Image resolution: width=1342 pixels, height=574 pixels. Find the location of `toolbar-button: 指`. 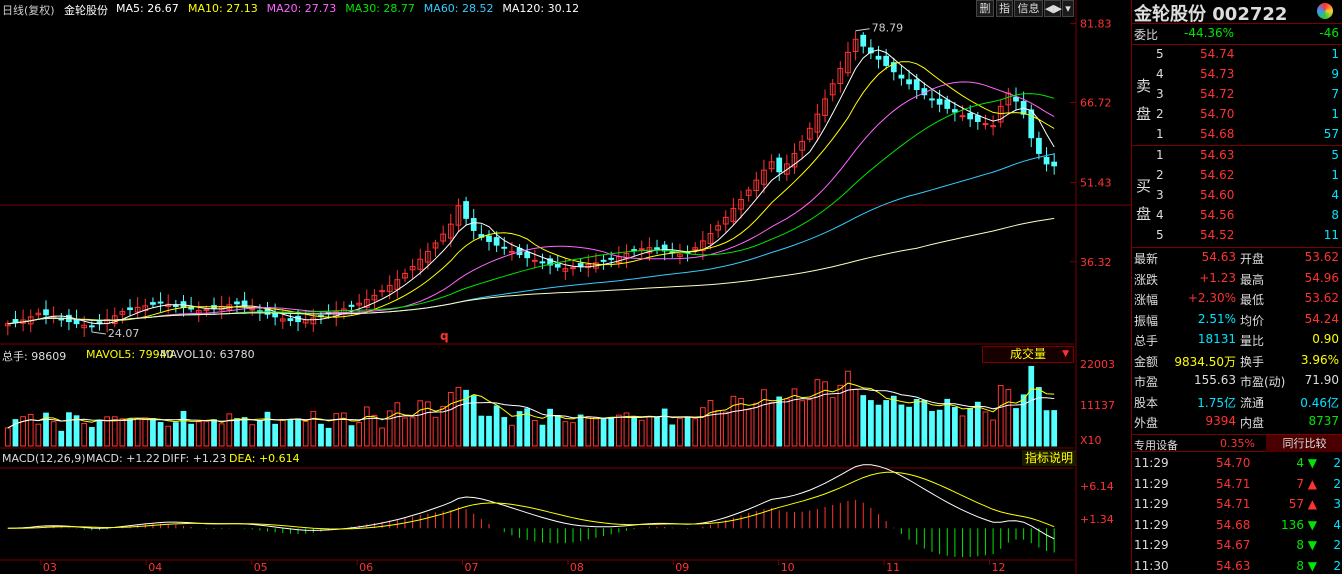

toolbar-button: 指 is located at coordinates (1004, 8).